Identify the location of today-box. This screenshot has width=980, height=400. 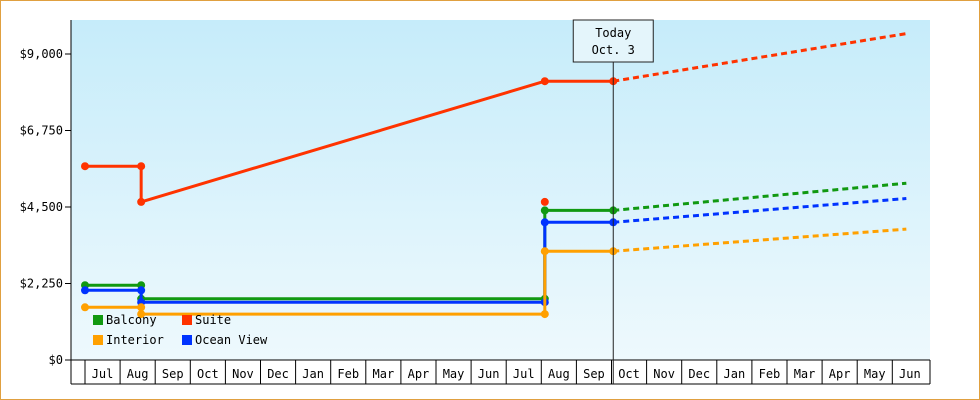
(613, 41).